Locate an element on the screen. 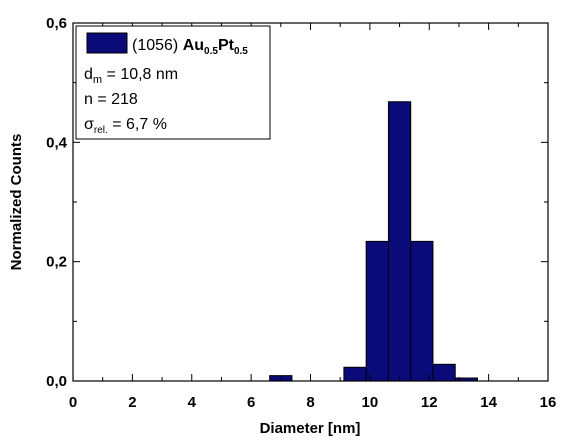  x-tick-label: 6 is located at coordinates (251, 402).